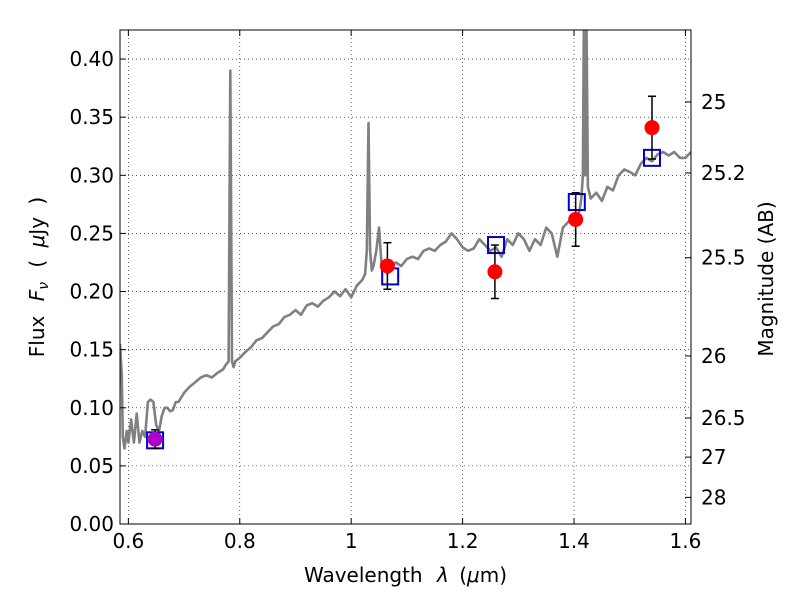  Describe the element at coordinates (91, 59) in the screenshot. I see `y-tick-label: 0.40` at that location.